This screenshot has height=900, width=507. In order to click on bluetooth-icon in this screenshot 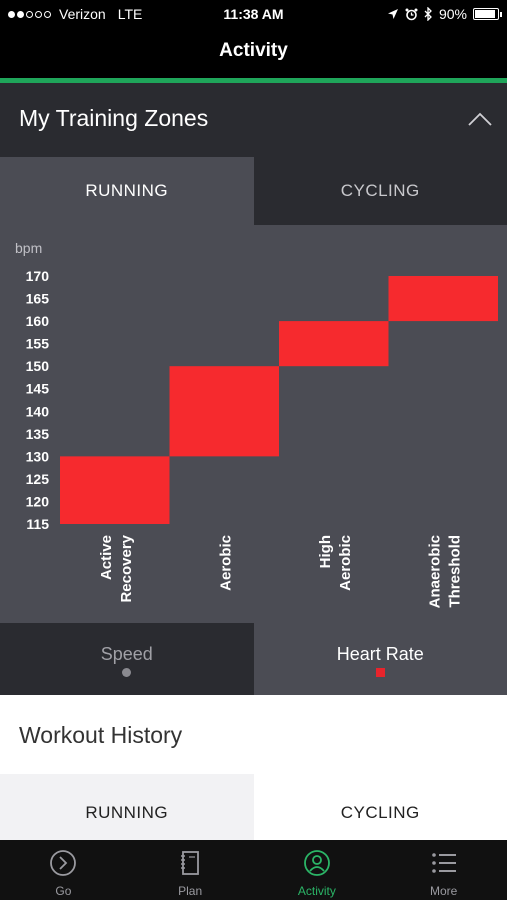, I will do `click(428, 14)`.